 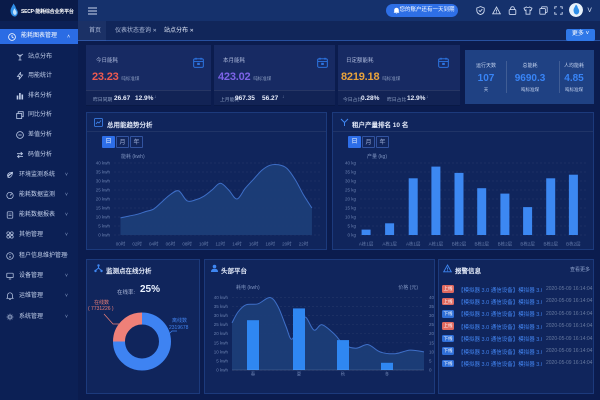 I want to click on svg-text: 30, so click(x=432, y=315).